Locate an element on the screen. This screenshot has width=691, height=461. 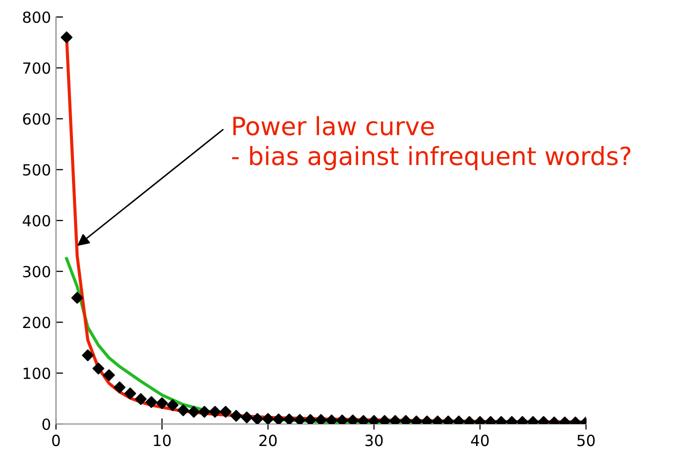
y-tick-label: 100 is located at coordinates (37, 374).